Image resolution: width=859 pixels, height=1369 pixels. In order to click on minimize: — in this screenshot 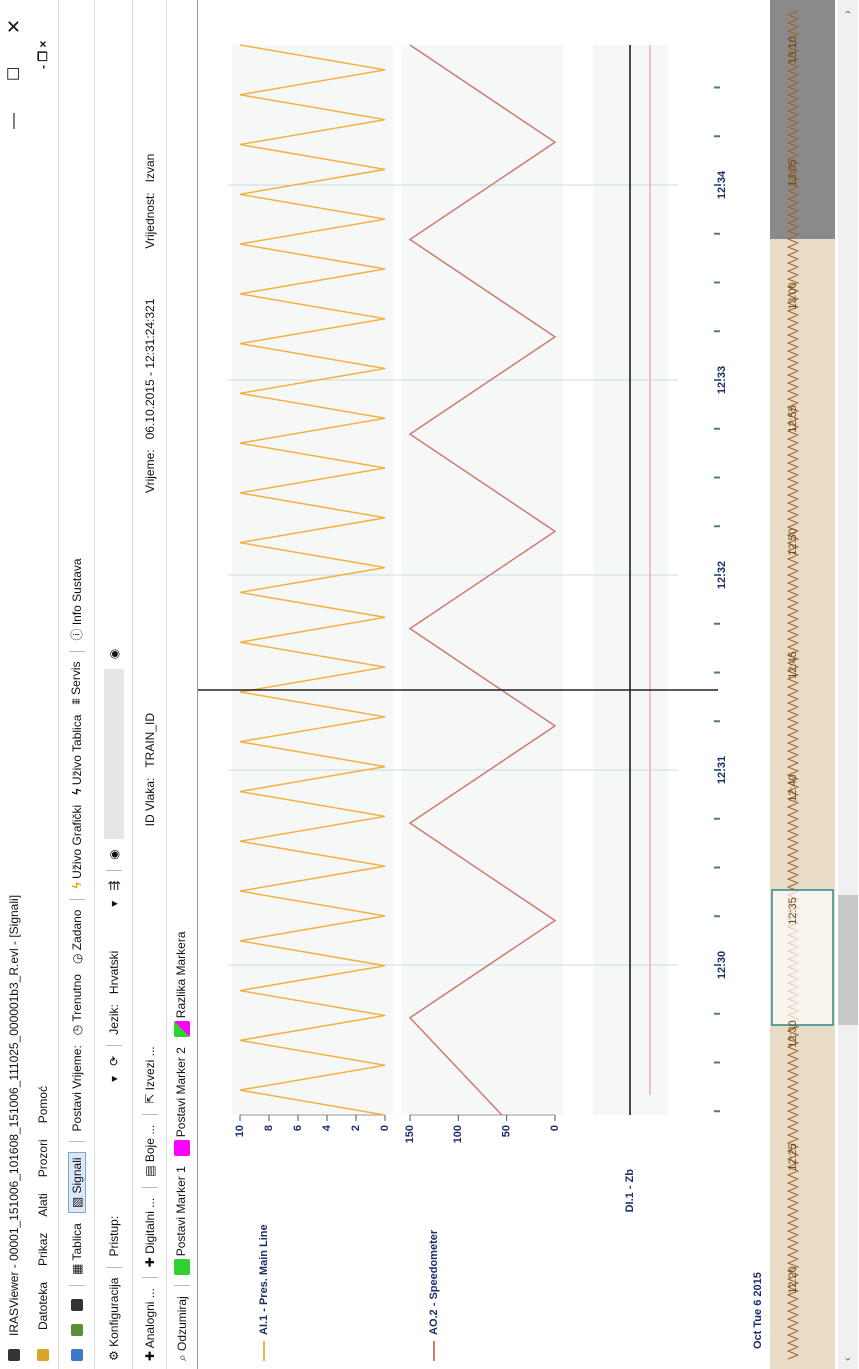, I will do `click(13, 121)`.